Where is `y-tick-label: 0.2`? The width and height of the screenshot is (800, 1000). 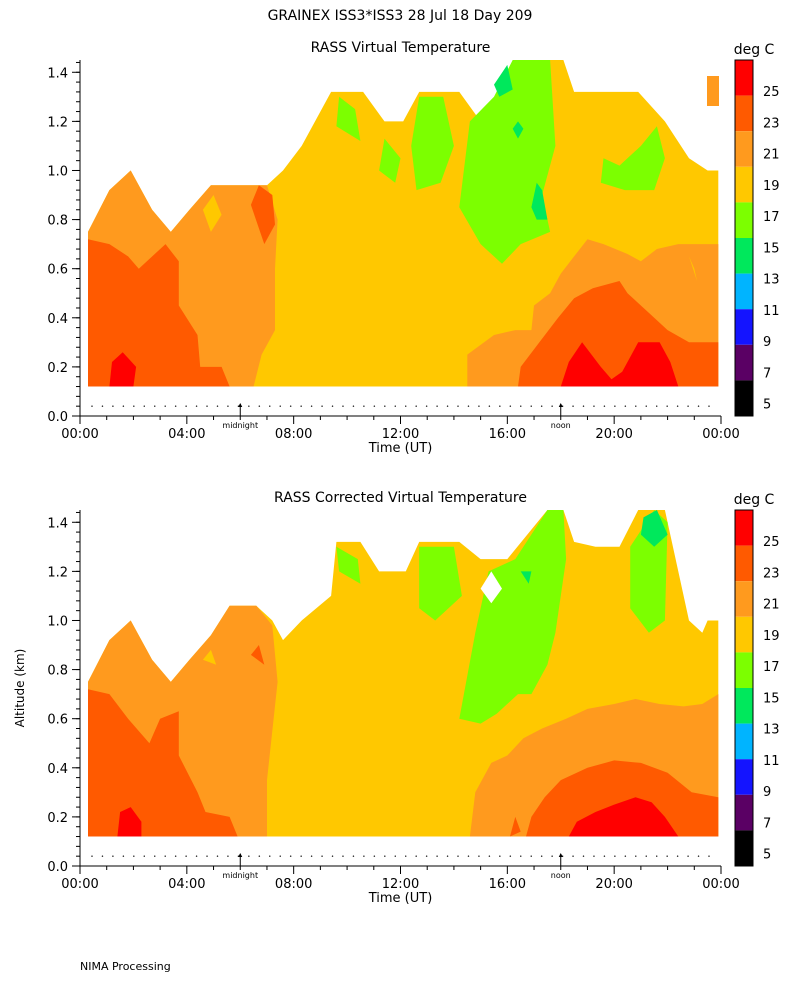 y-tick-label: 0.2 is located at coordinates (57, 818).